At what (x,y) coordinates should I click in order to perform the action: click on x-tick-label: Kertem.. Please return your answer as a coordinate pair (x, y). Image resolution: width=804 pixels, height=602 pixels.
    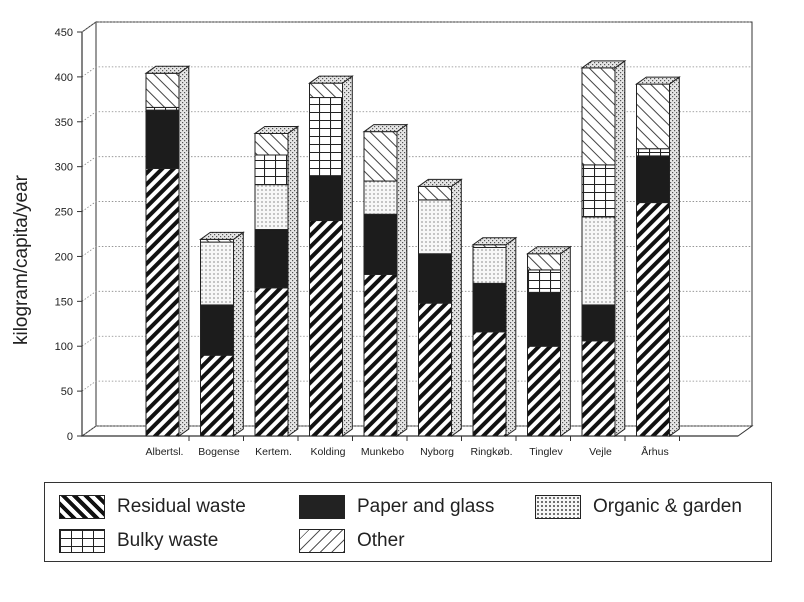
    Looking at the image, I should click on (273, 452).